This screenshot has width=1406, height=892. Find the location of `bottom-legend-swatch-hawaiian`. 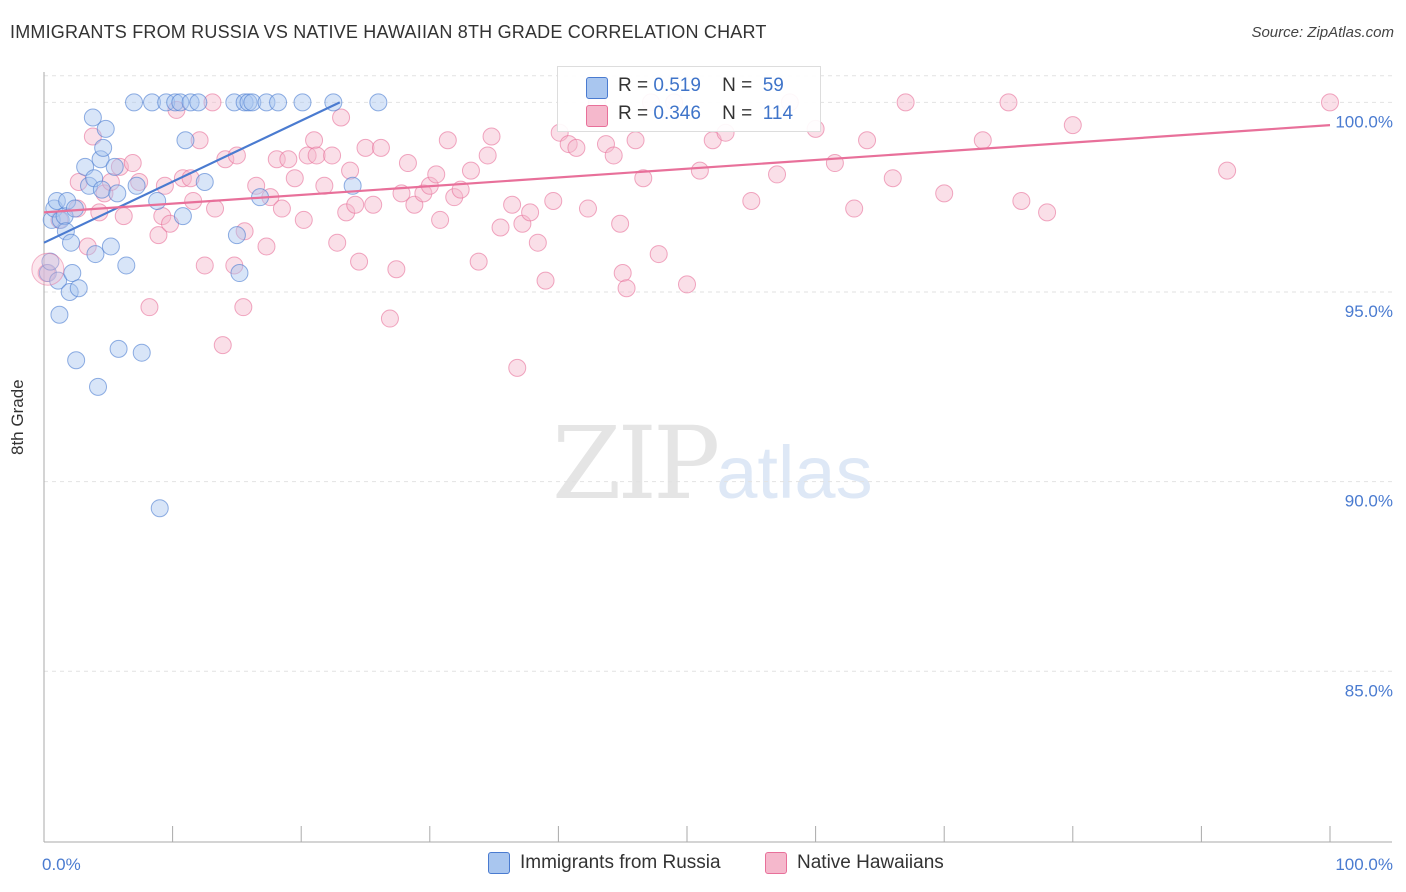

bottom-legend-swatch-hawaiian is located at coordinates (776, 863).